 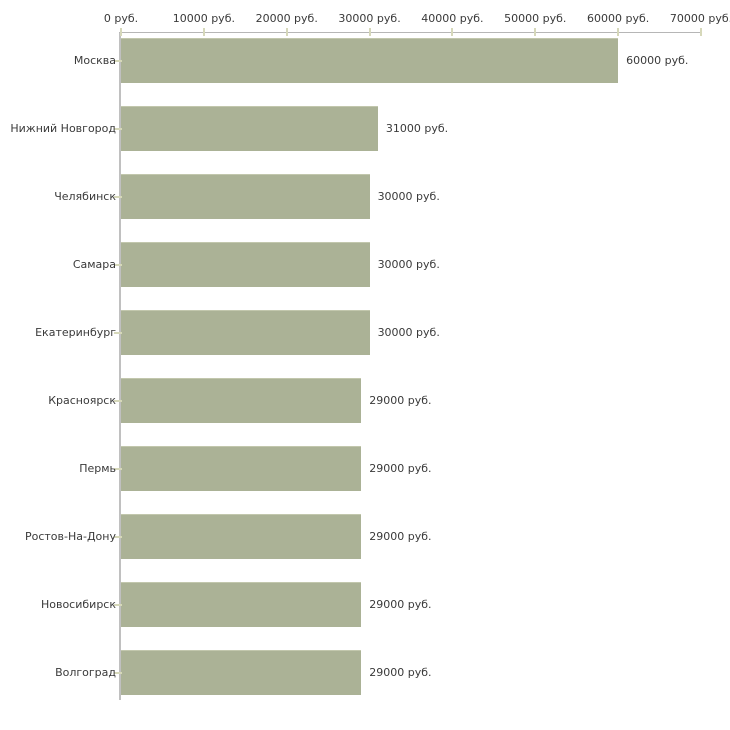 What do you see at coordinates (94, 60) in the screenshot?
I see `category-label: Москва` at bounding box center [94, 60].